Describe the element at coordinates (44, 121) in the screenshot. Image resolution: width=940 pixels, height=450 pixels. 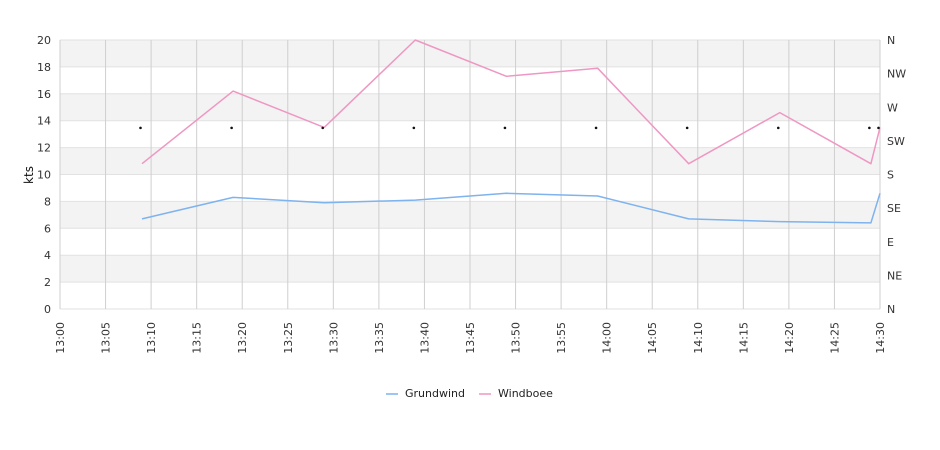
I see `y-tick-label: 14` at that location.